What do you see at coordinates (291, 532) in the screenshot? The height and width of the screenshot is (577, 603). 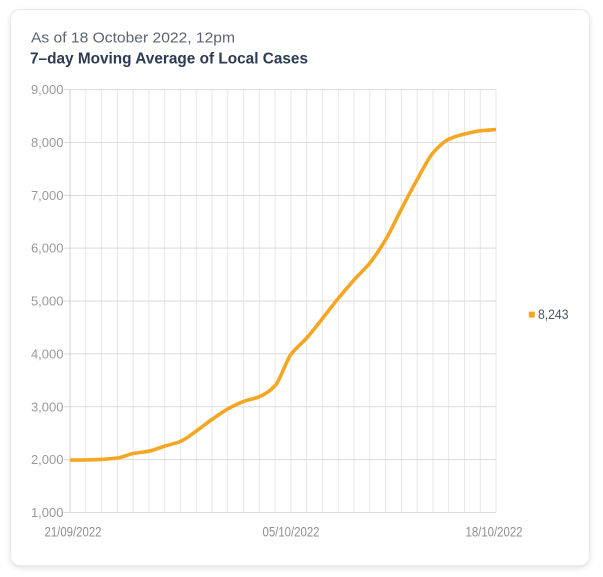 I see `svg-text: 05/10/2022` at bounding box center [291, 532].